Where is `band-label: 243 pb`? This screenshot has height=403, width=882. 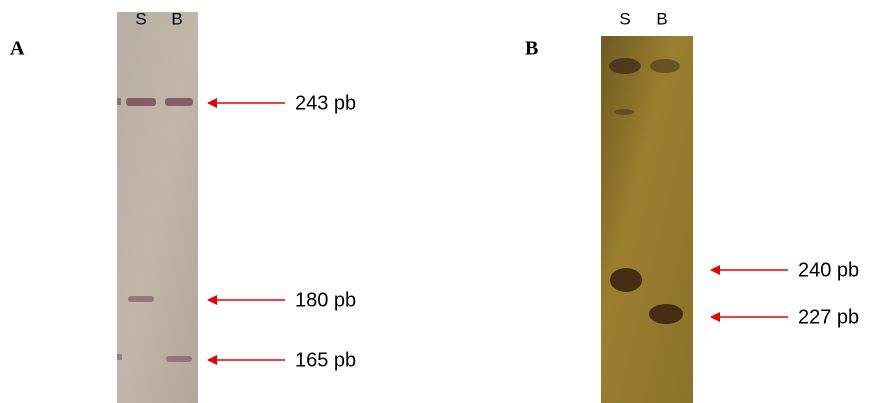
band-label: 243 pb is located at coordinates (325, 103).